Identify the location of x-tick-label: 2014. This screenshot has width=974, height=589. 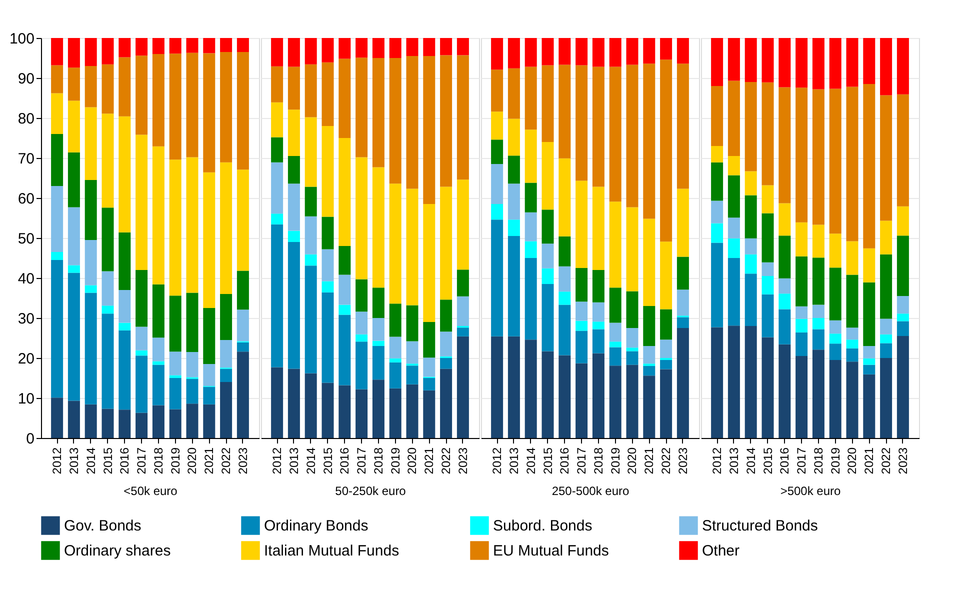
(91, 460).